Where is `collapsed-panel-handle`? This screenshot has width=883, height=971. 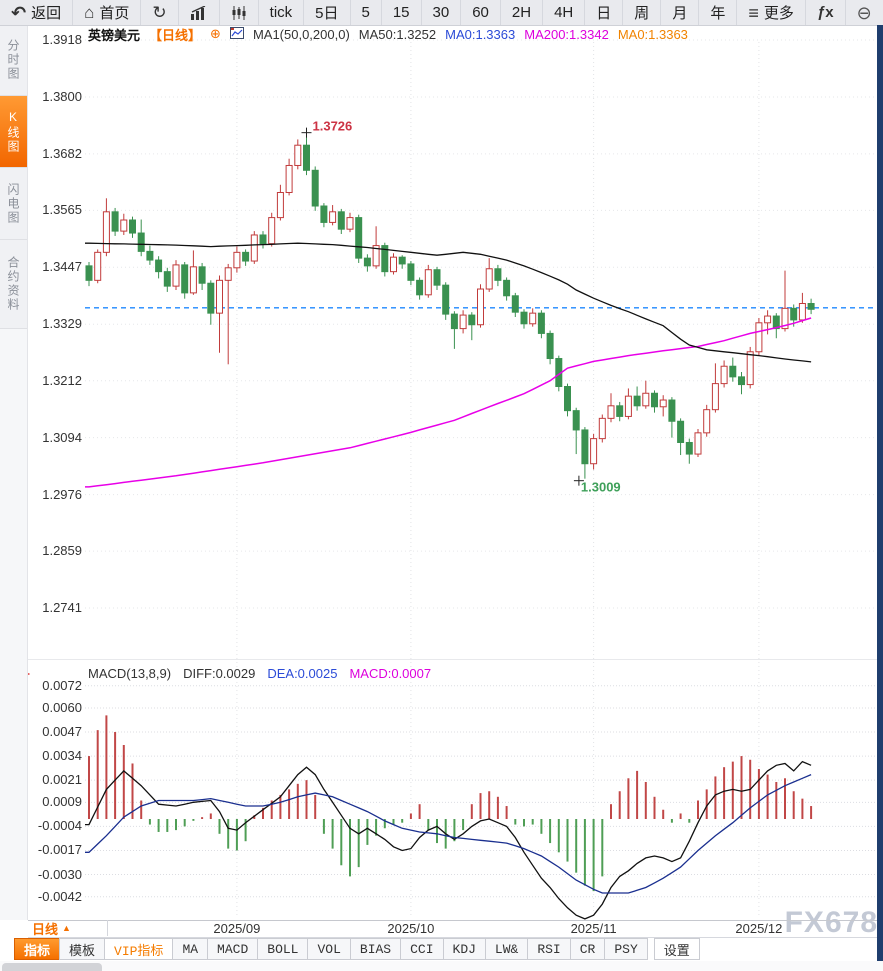
collapsed-panel-handle is located at coordinates (52, 967).